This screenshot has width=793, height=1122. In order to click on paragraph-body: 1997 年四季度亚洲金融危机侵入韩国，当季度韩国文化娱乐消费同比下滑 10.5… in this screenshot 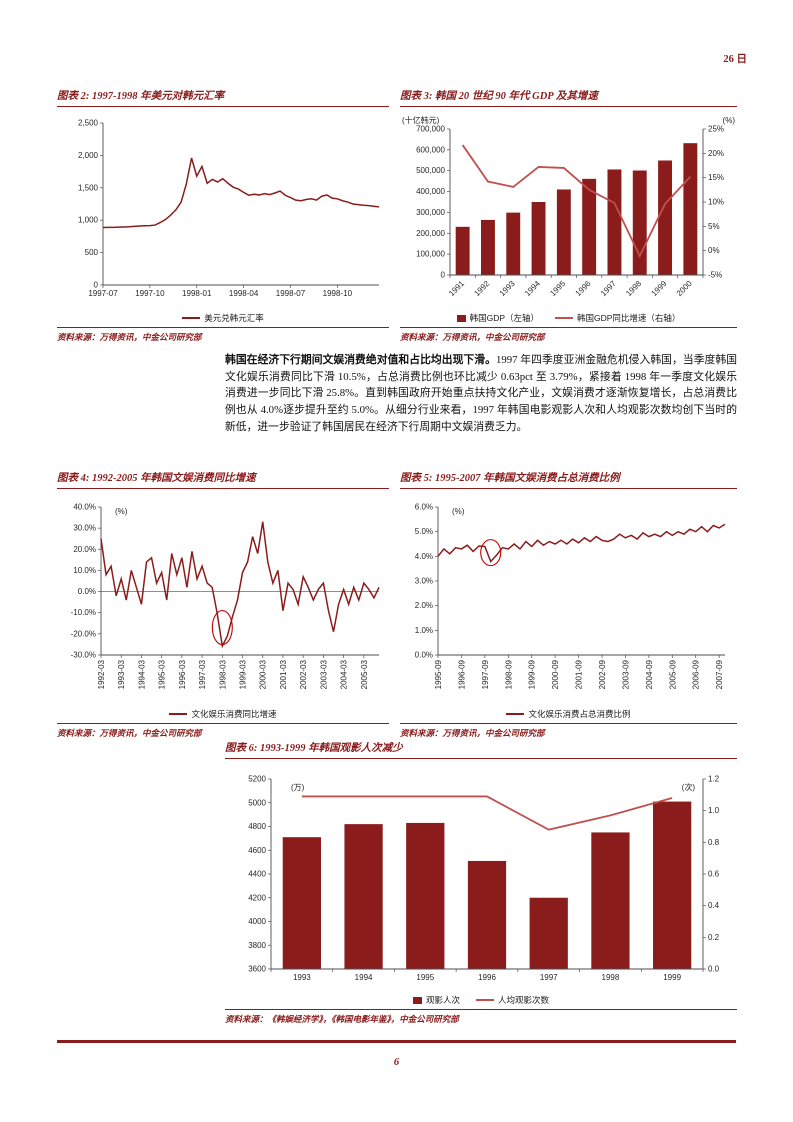, I will do `click(481, 393)`.